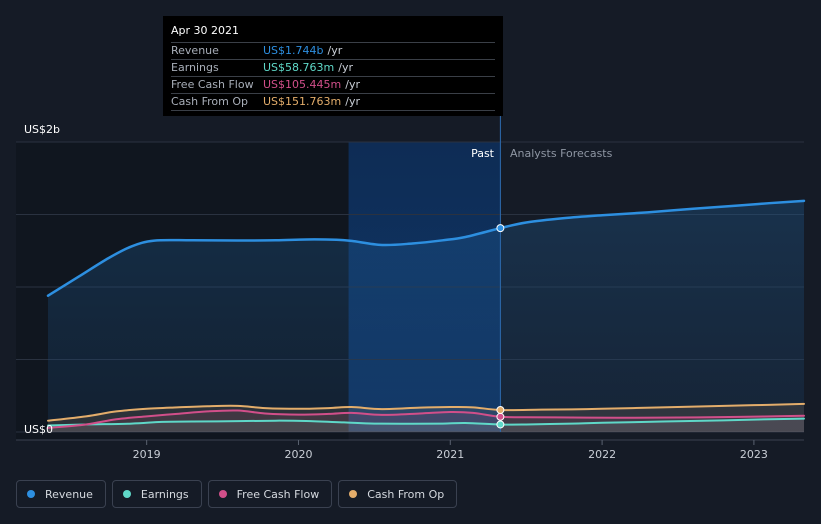 The height and width of the screenshot is (524, 821). I want to click on tooltip-label: Free Cash Flow, so click(212, 84).